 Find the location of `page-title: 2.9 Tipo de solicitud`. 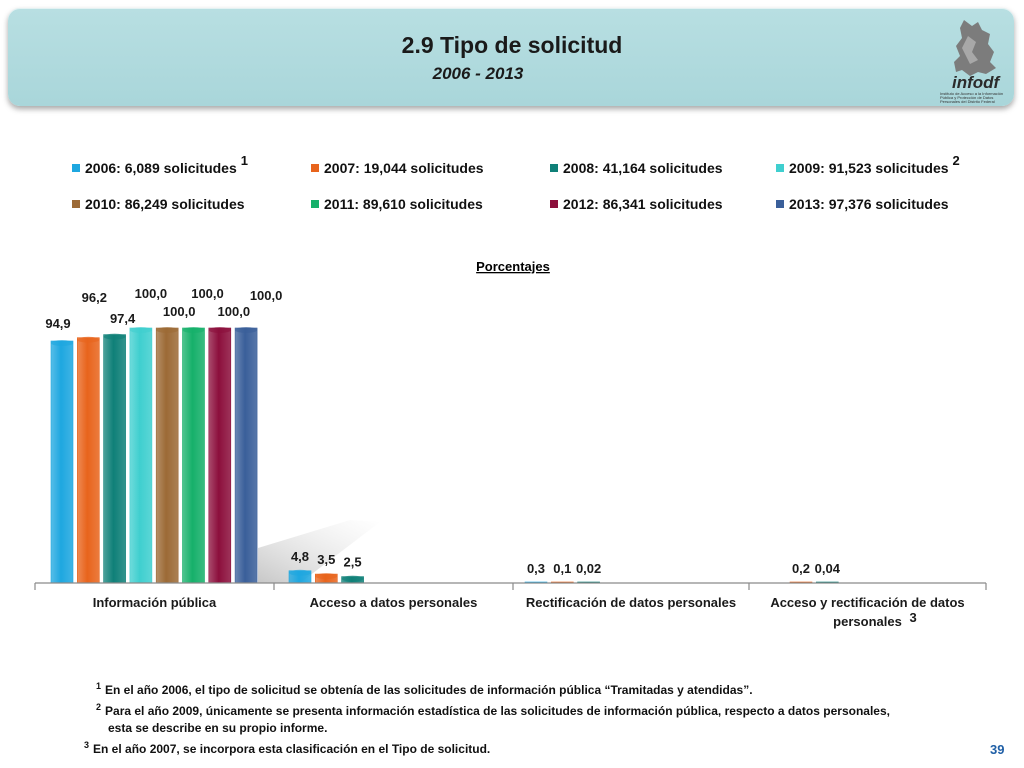

page-title: 2.9 Tipo de solicitud is located at coordinates (512, 45).